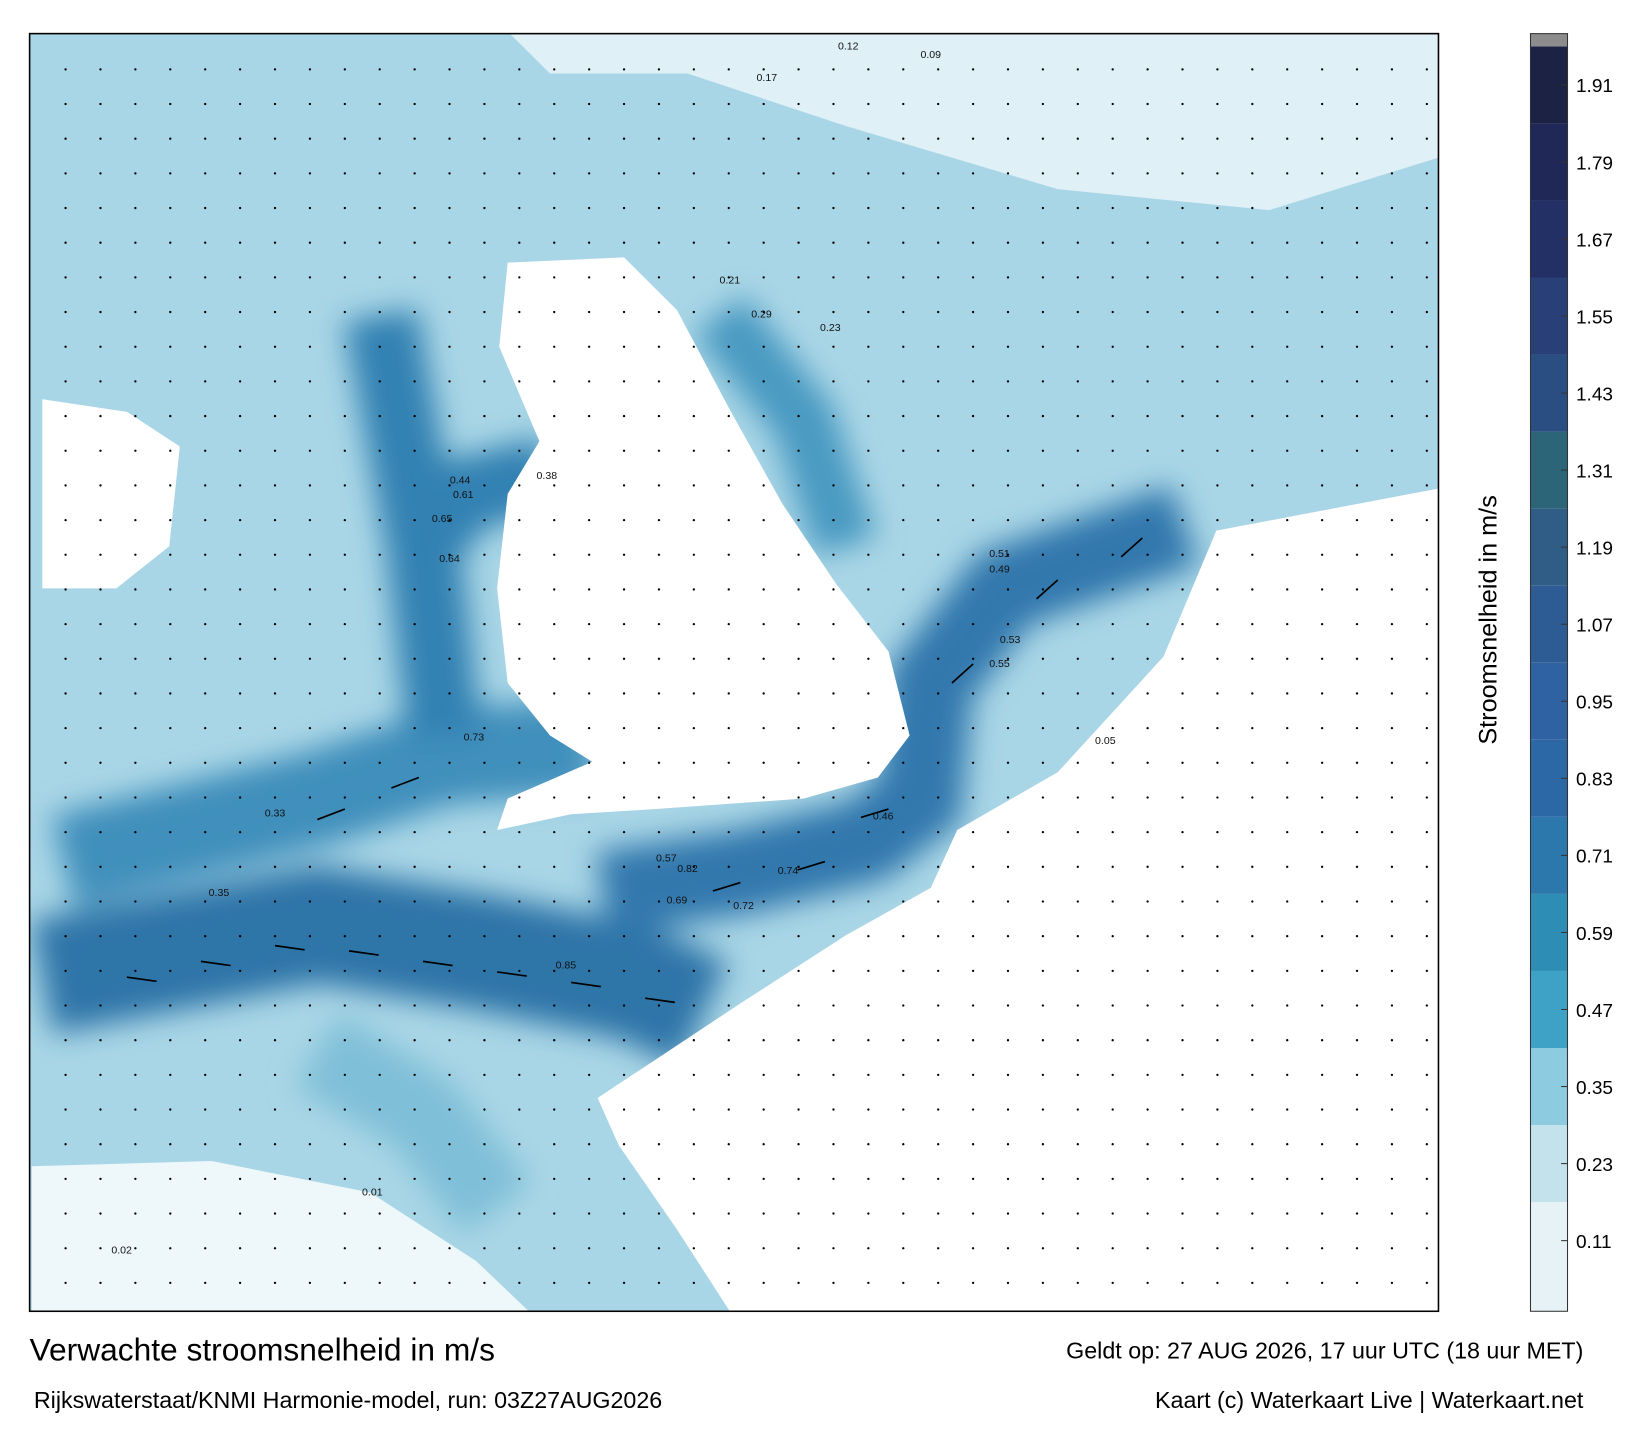 This screenshot has height=1450, width=1650. I want to click on speed-label: 0.65, so click(442, 519).